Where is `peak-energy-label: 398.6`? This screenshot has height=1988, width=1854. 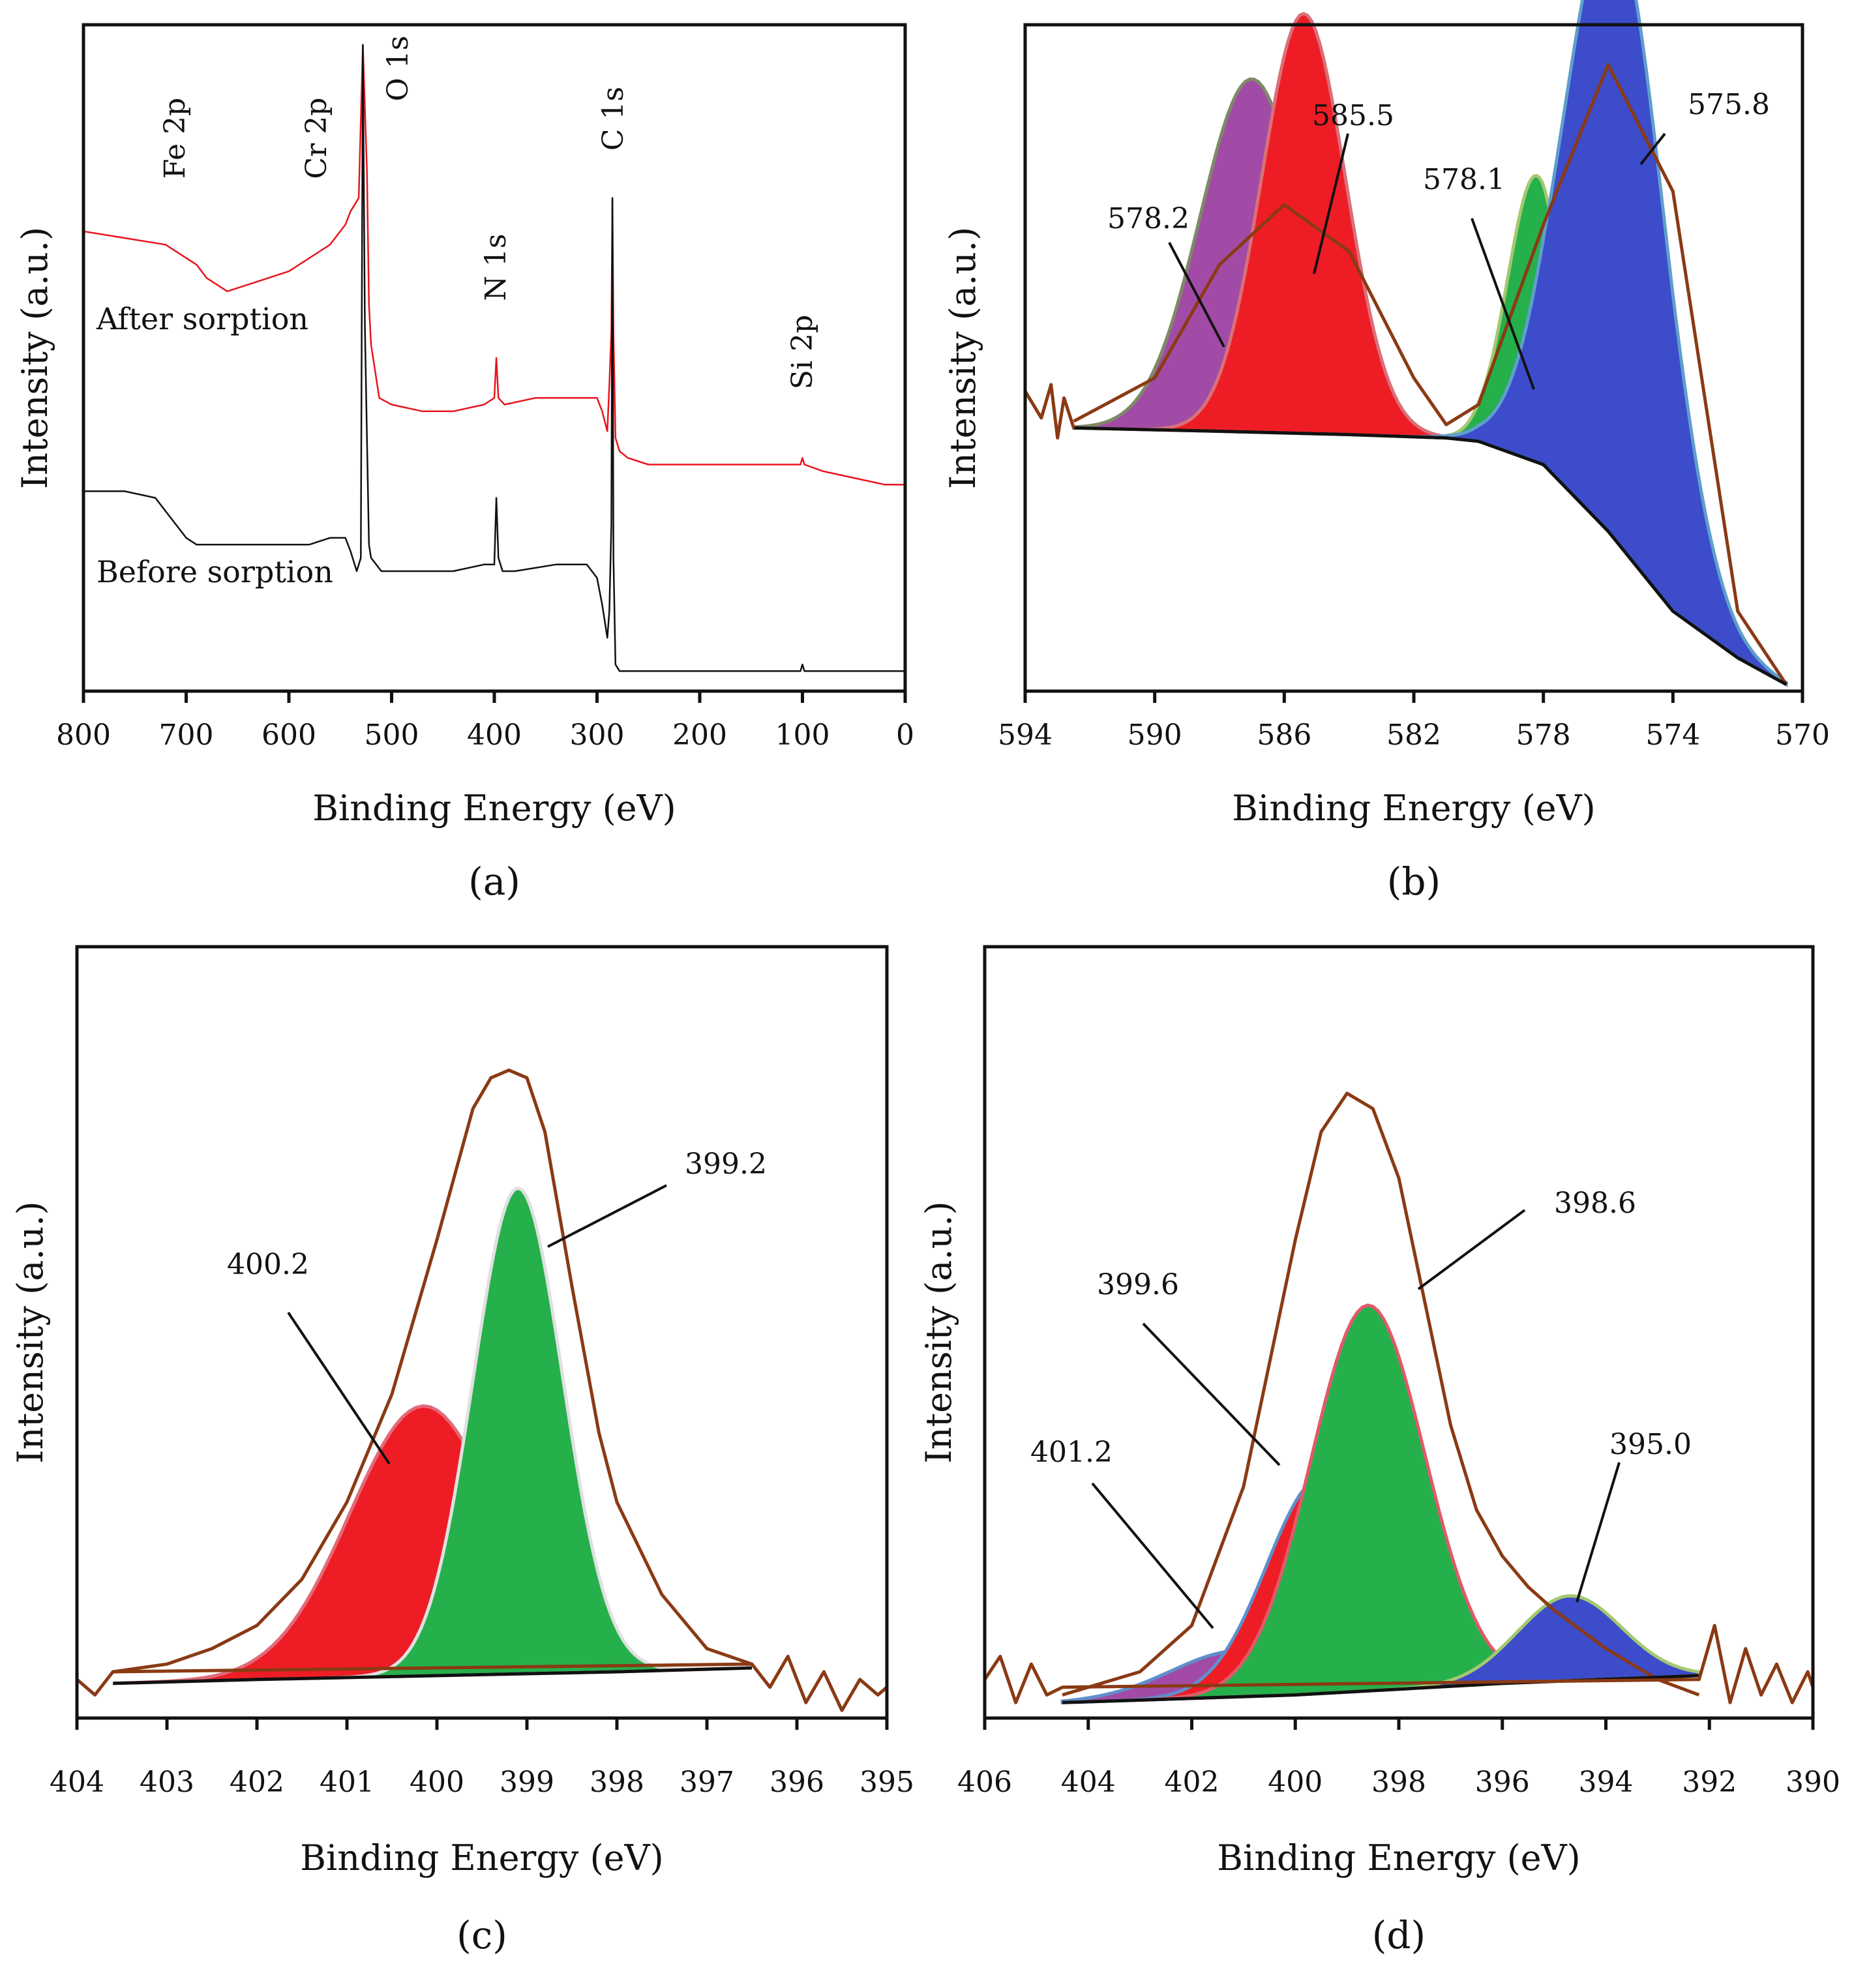
peak-energy-label: 398.6 is located at coordinates (1595, 1203).